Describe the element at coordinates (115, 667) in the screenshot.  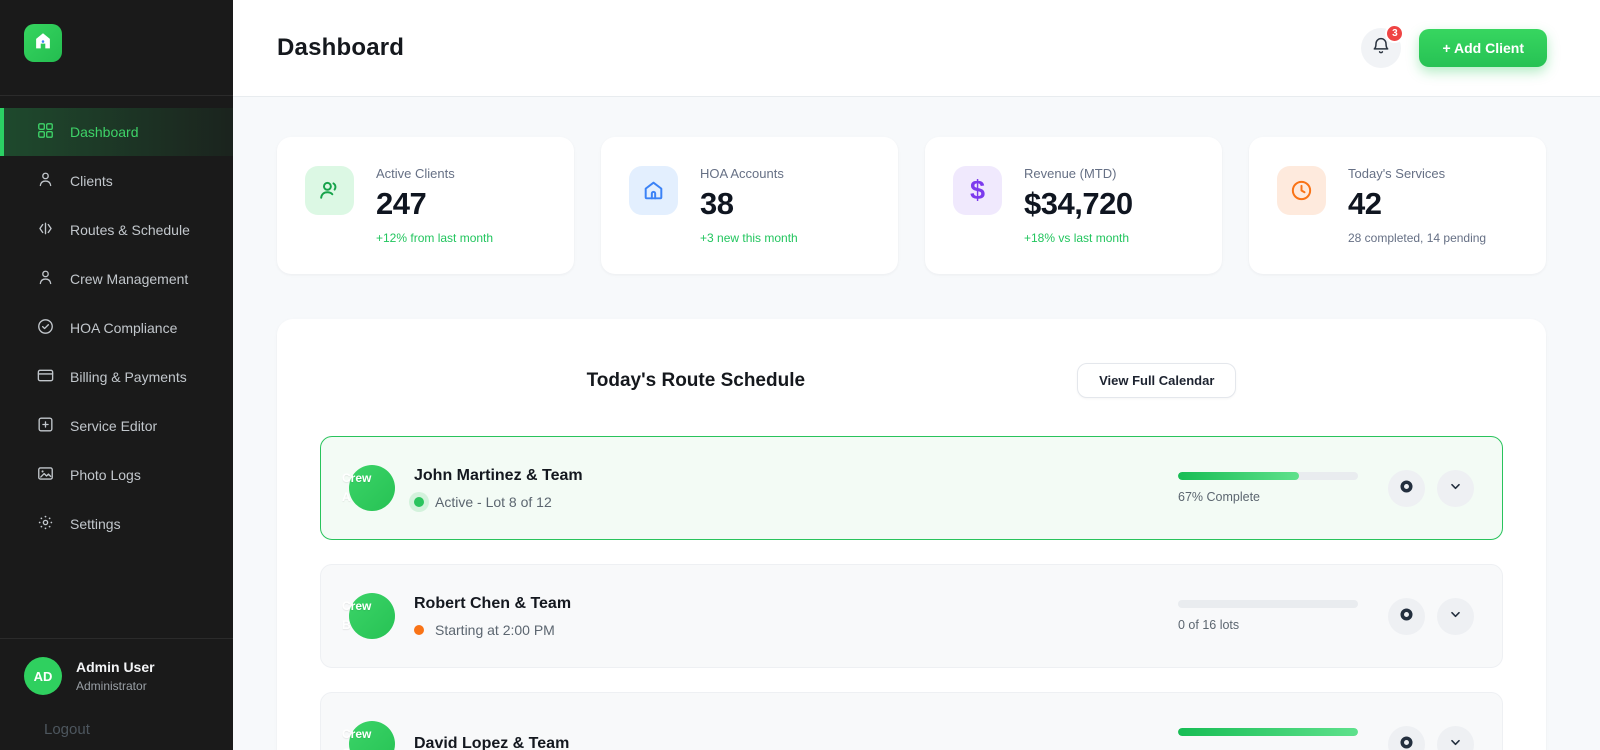
I see `user-name: Admin User` at that location.